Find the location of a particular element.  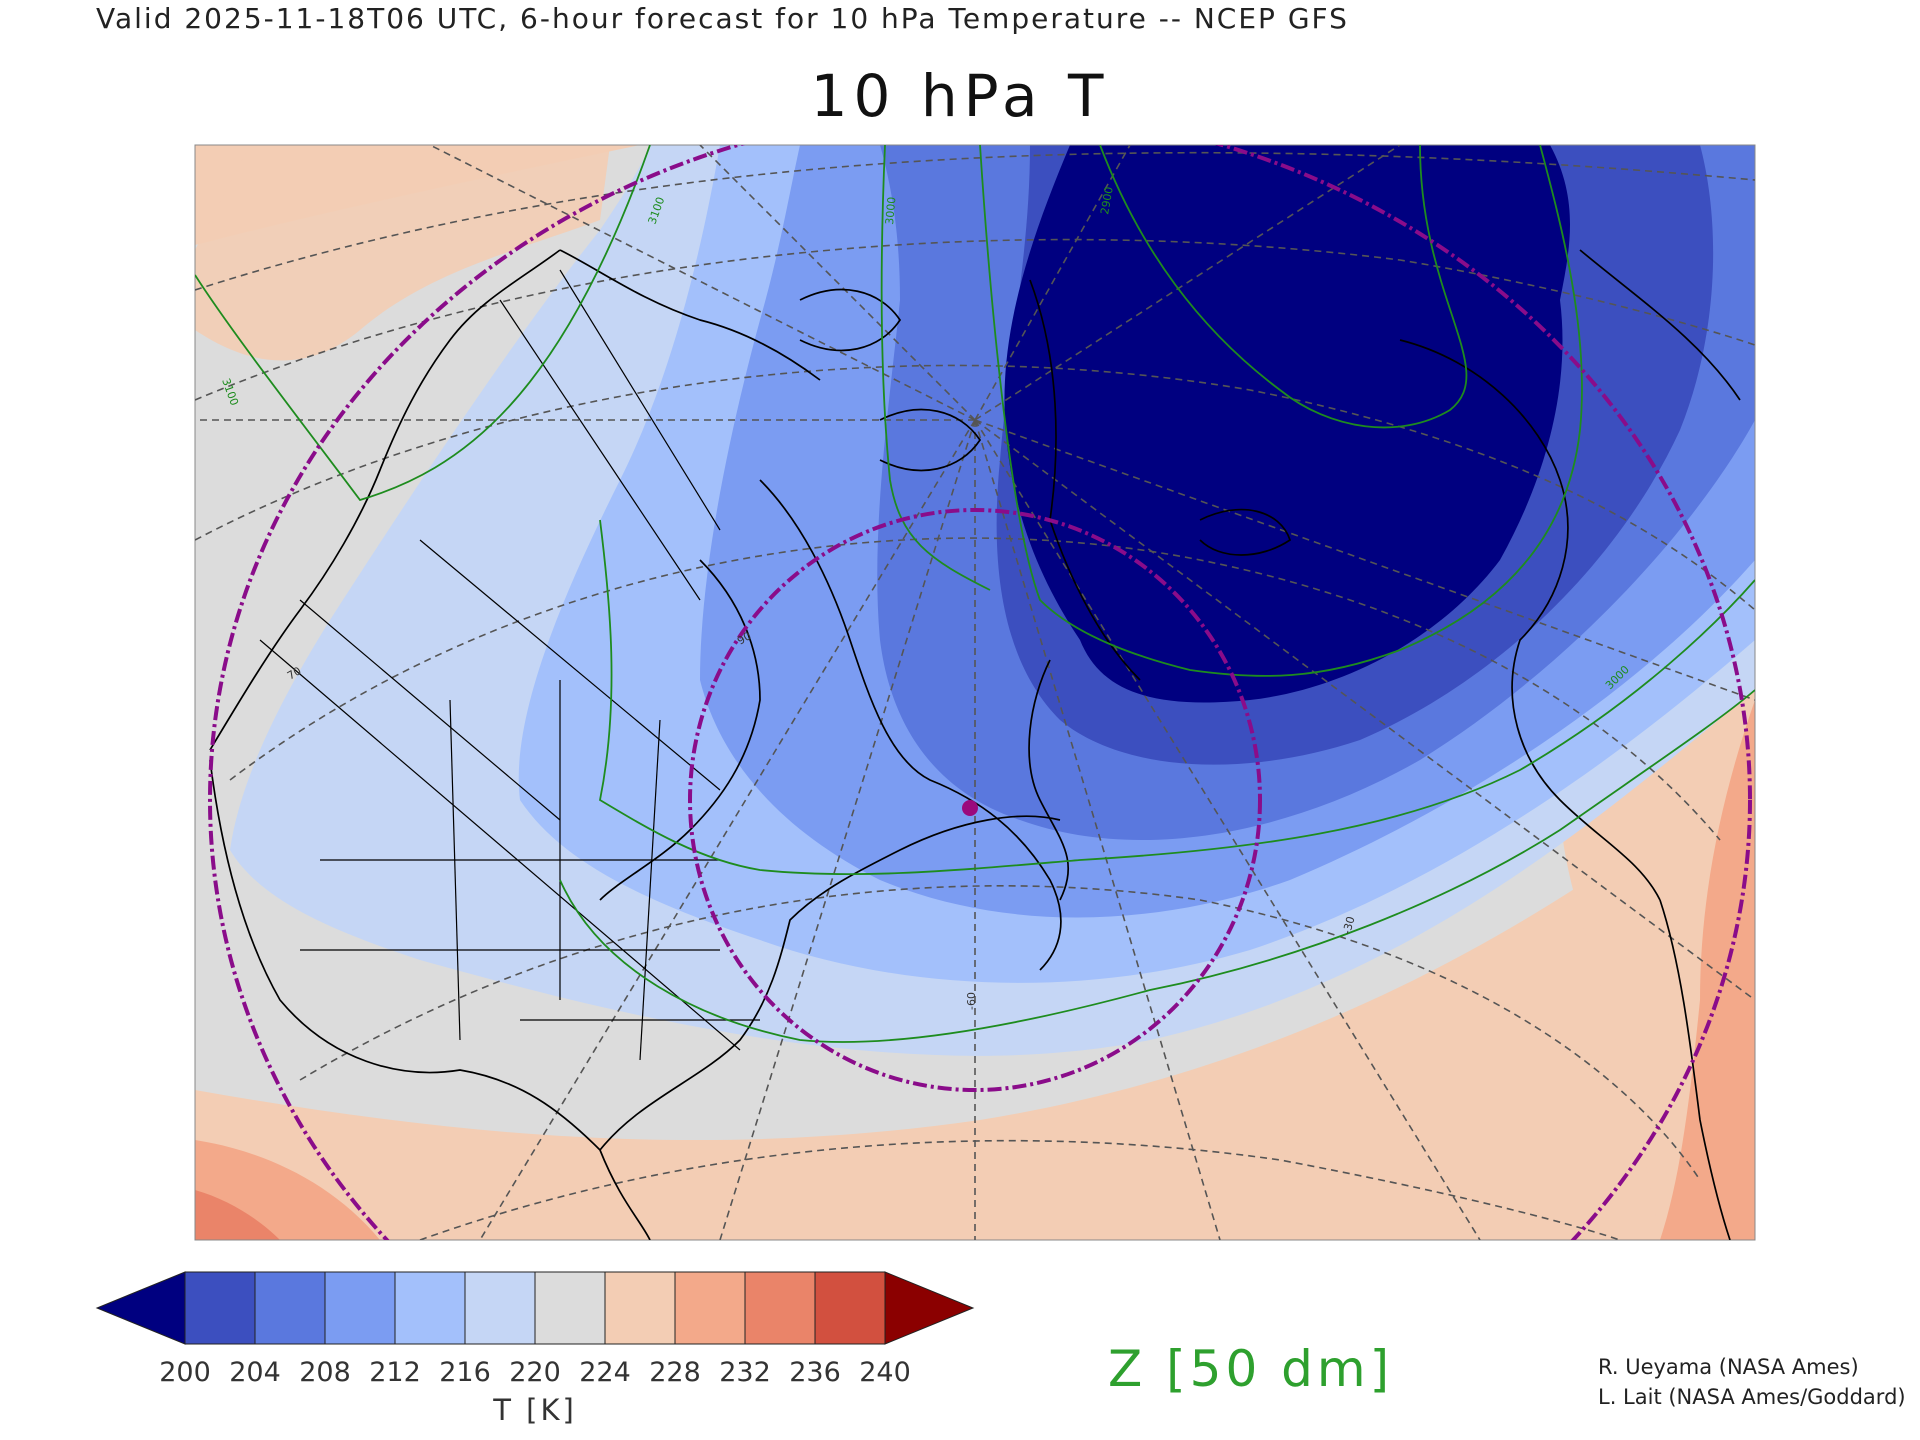

colorbar-units: T [K] is located at coordinates (535, 1410).